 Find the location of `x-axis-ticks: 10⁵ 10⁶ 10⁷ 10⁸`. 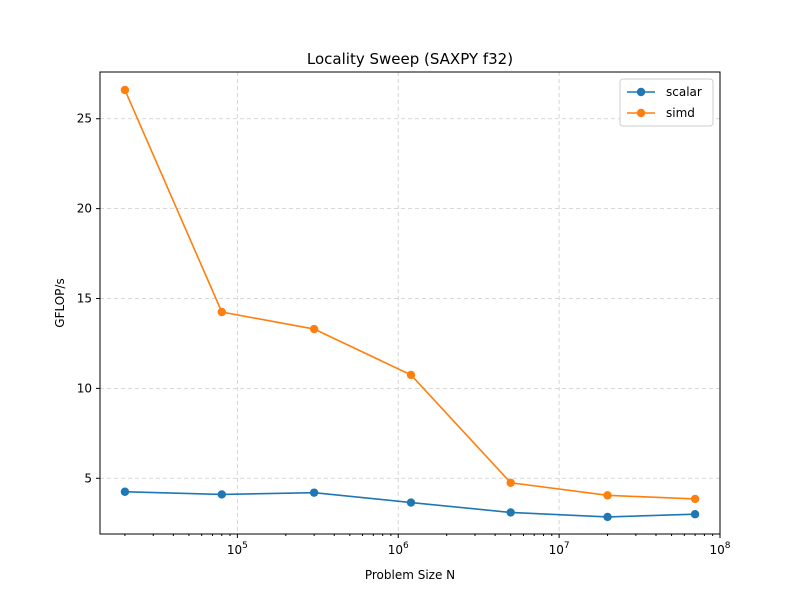

x-axis-ticks: 10⁵ 10⁶ 10⁷ 10⁸ is located at coordinates (427, 545).